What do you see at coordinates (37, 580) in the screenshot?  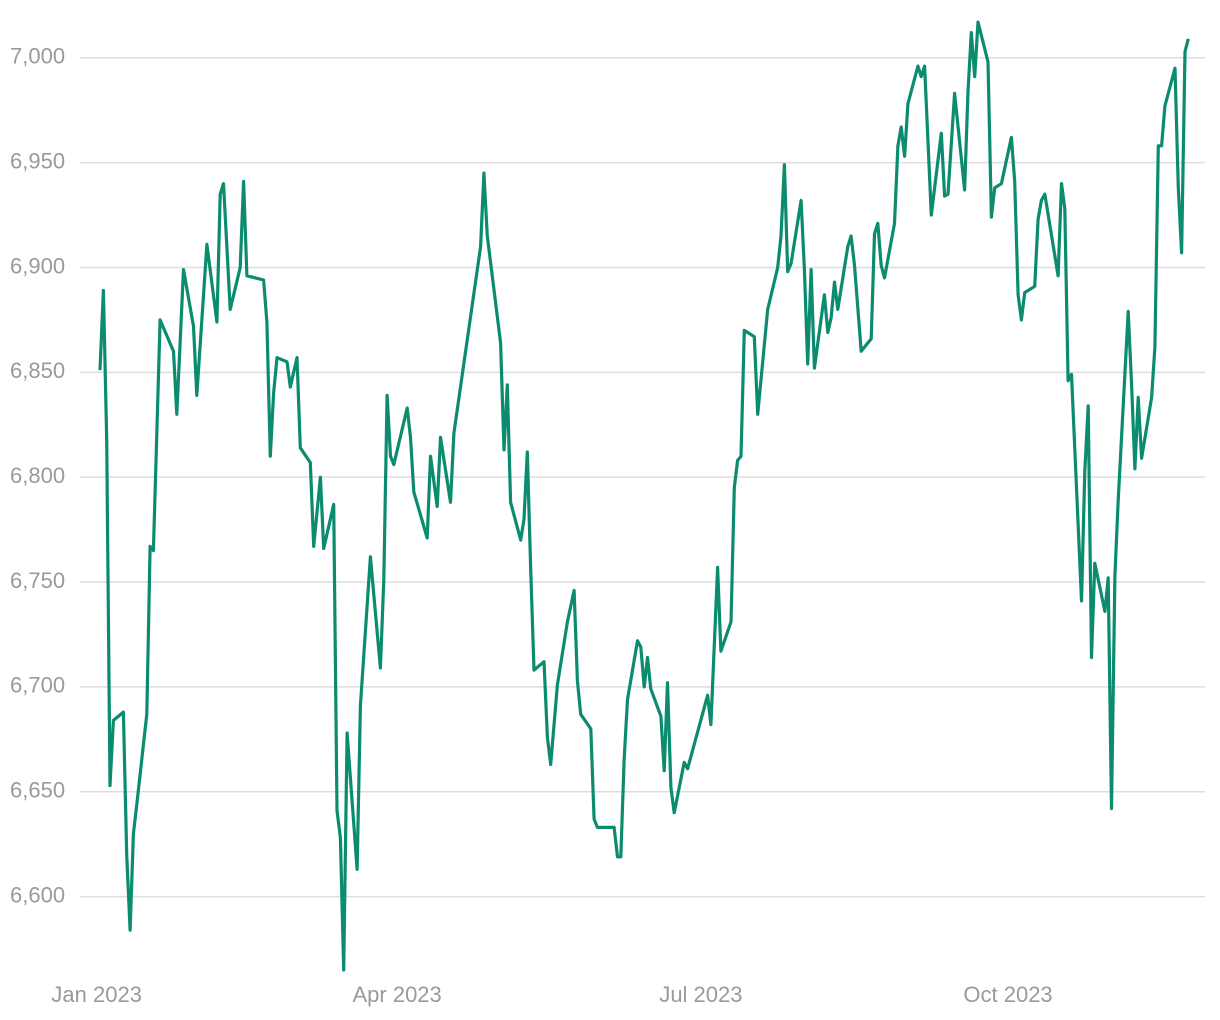 I see `y-tick-label: 6,750` at bounding box center [37, 580].